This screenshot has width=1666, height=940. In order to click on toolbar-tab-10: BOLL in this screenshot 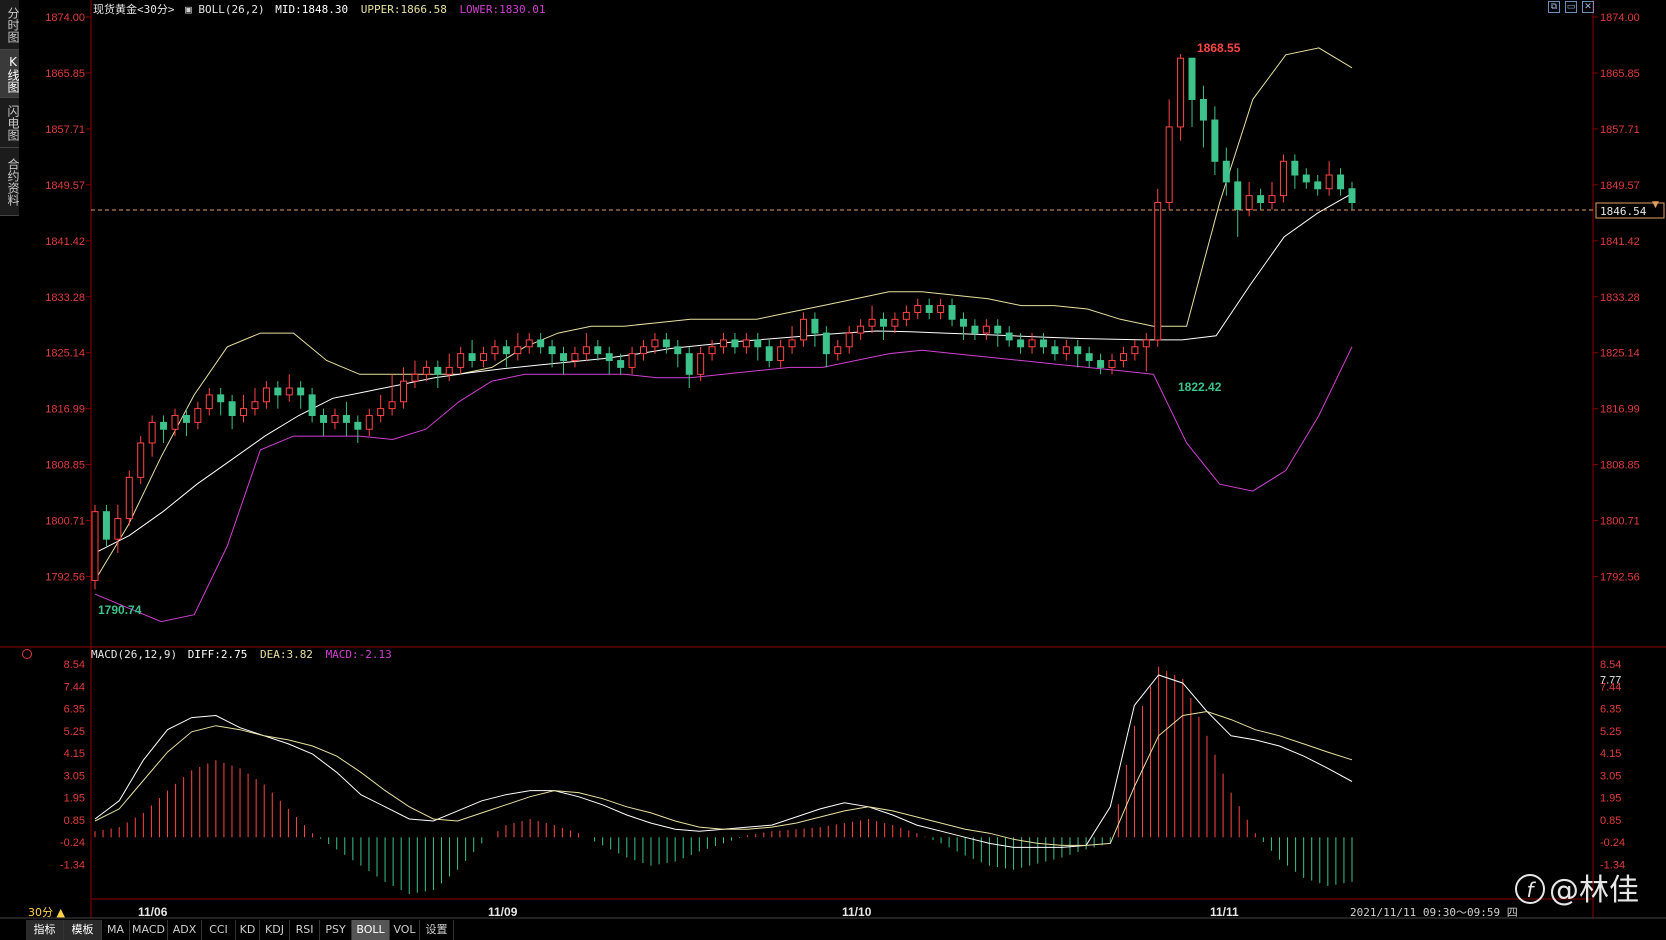, I will do `click(371, 930)`.